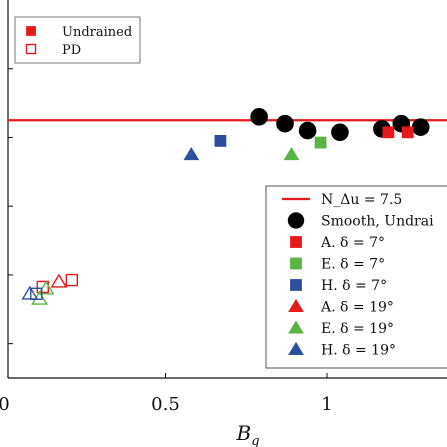 This screenshot has width=447, height=447. I want to click on x-tick-label: 0, so click(5, 404).